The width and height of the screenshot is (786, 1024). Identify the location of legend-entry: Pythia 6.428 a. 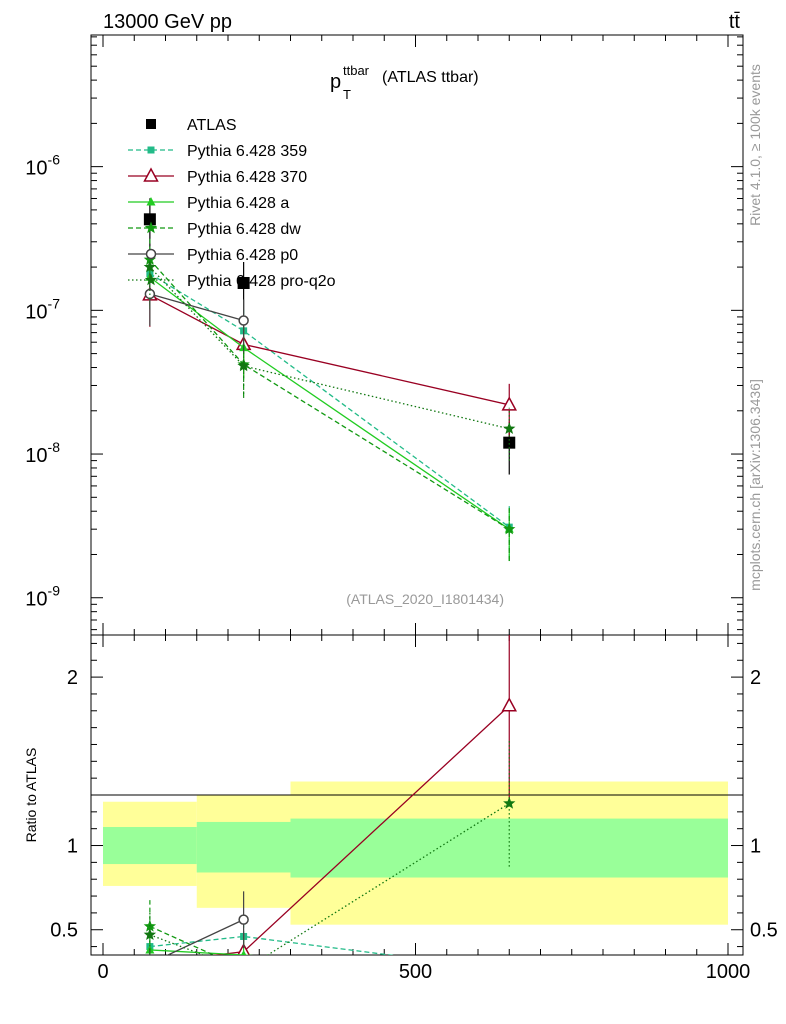
(208, 203).